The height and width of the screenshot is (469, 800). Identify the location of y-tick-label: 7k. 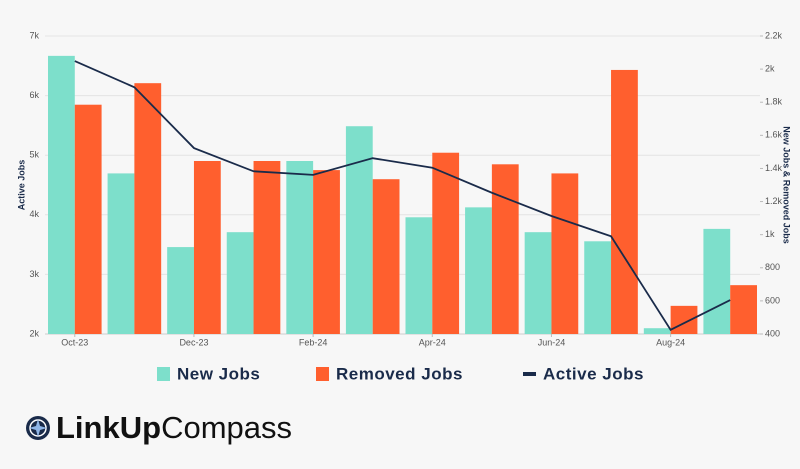
(34, 35).